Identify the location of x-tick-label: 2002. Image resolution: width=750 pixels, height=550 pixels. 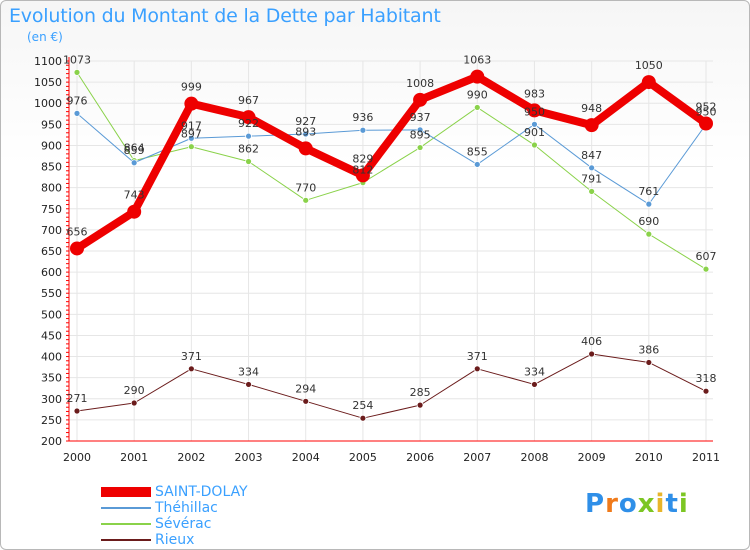
(191, 457).